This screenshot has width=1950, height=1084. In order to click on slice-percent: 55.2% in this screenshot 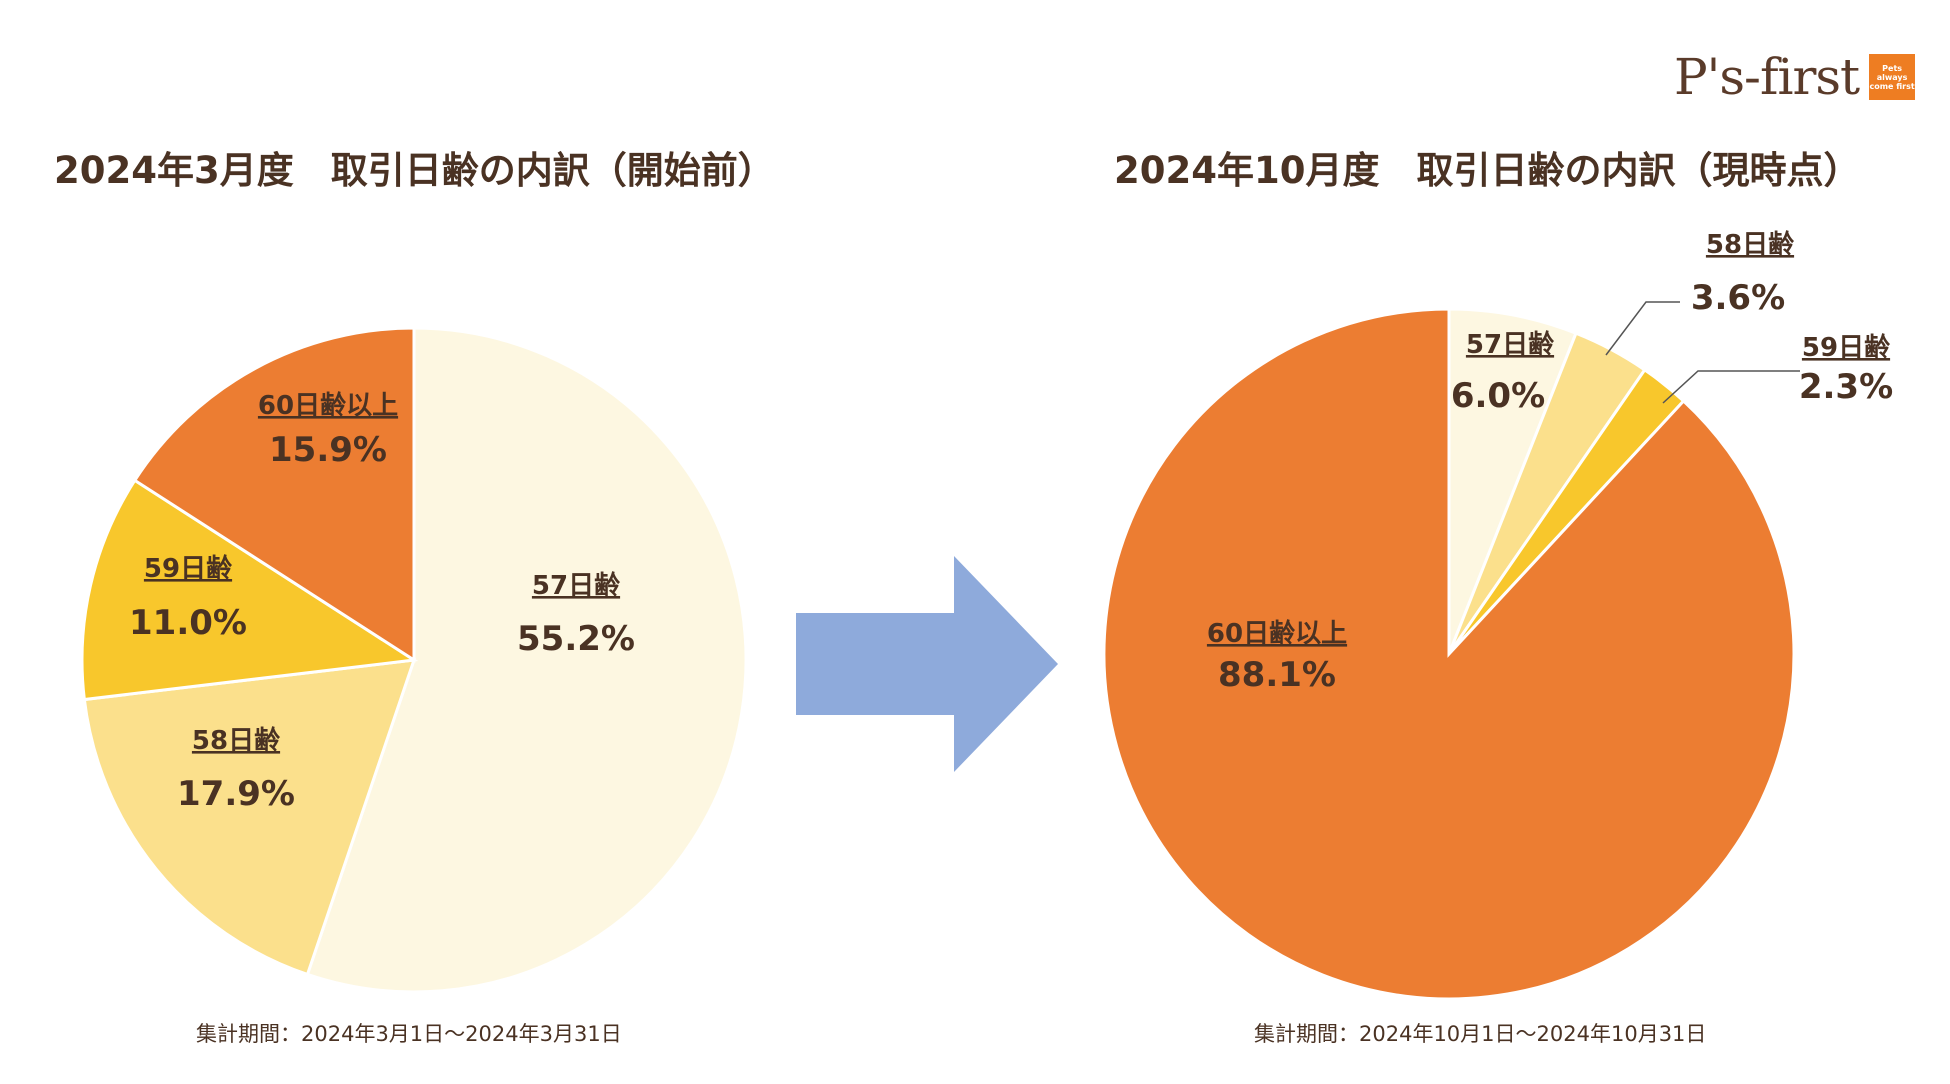, I will do `click(576, 639)`.